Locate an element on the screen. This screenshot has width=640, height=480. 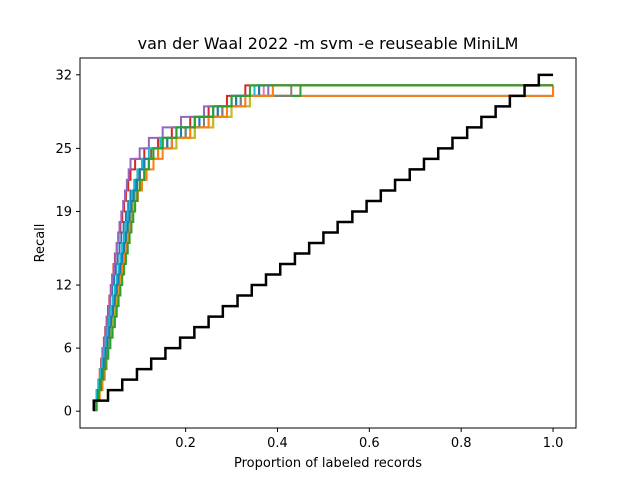
x-tick-label: 0.8 is located at coordinates (461, 443).